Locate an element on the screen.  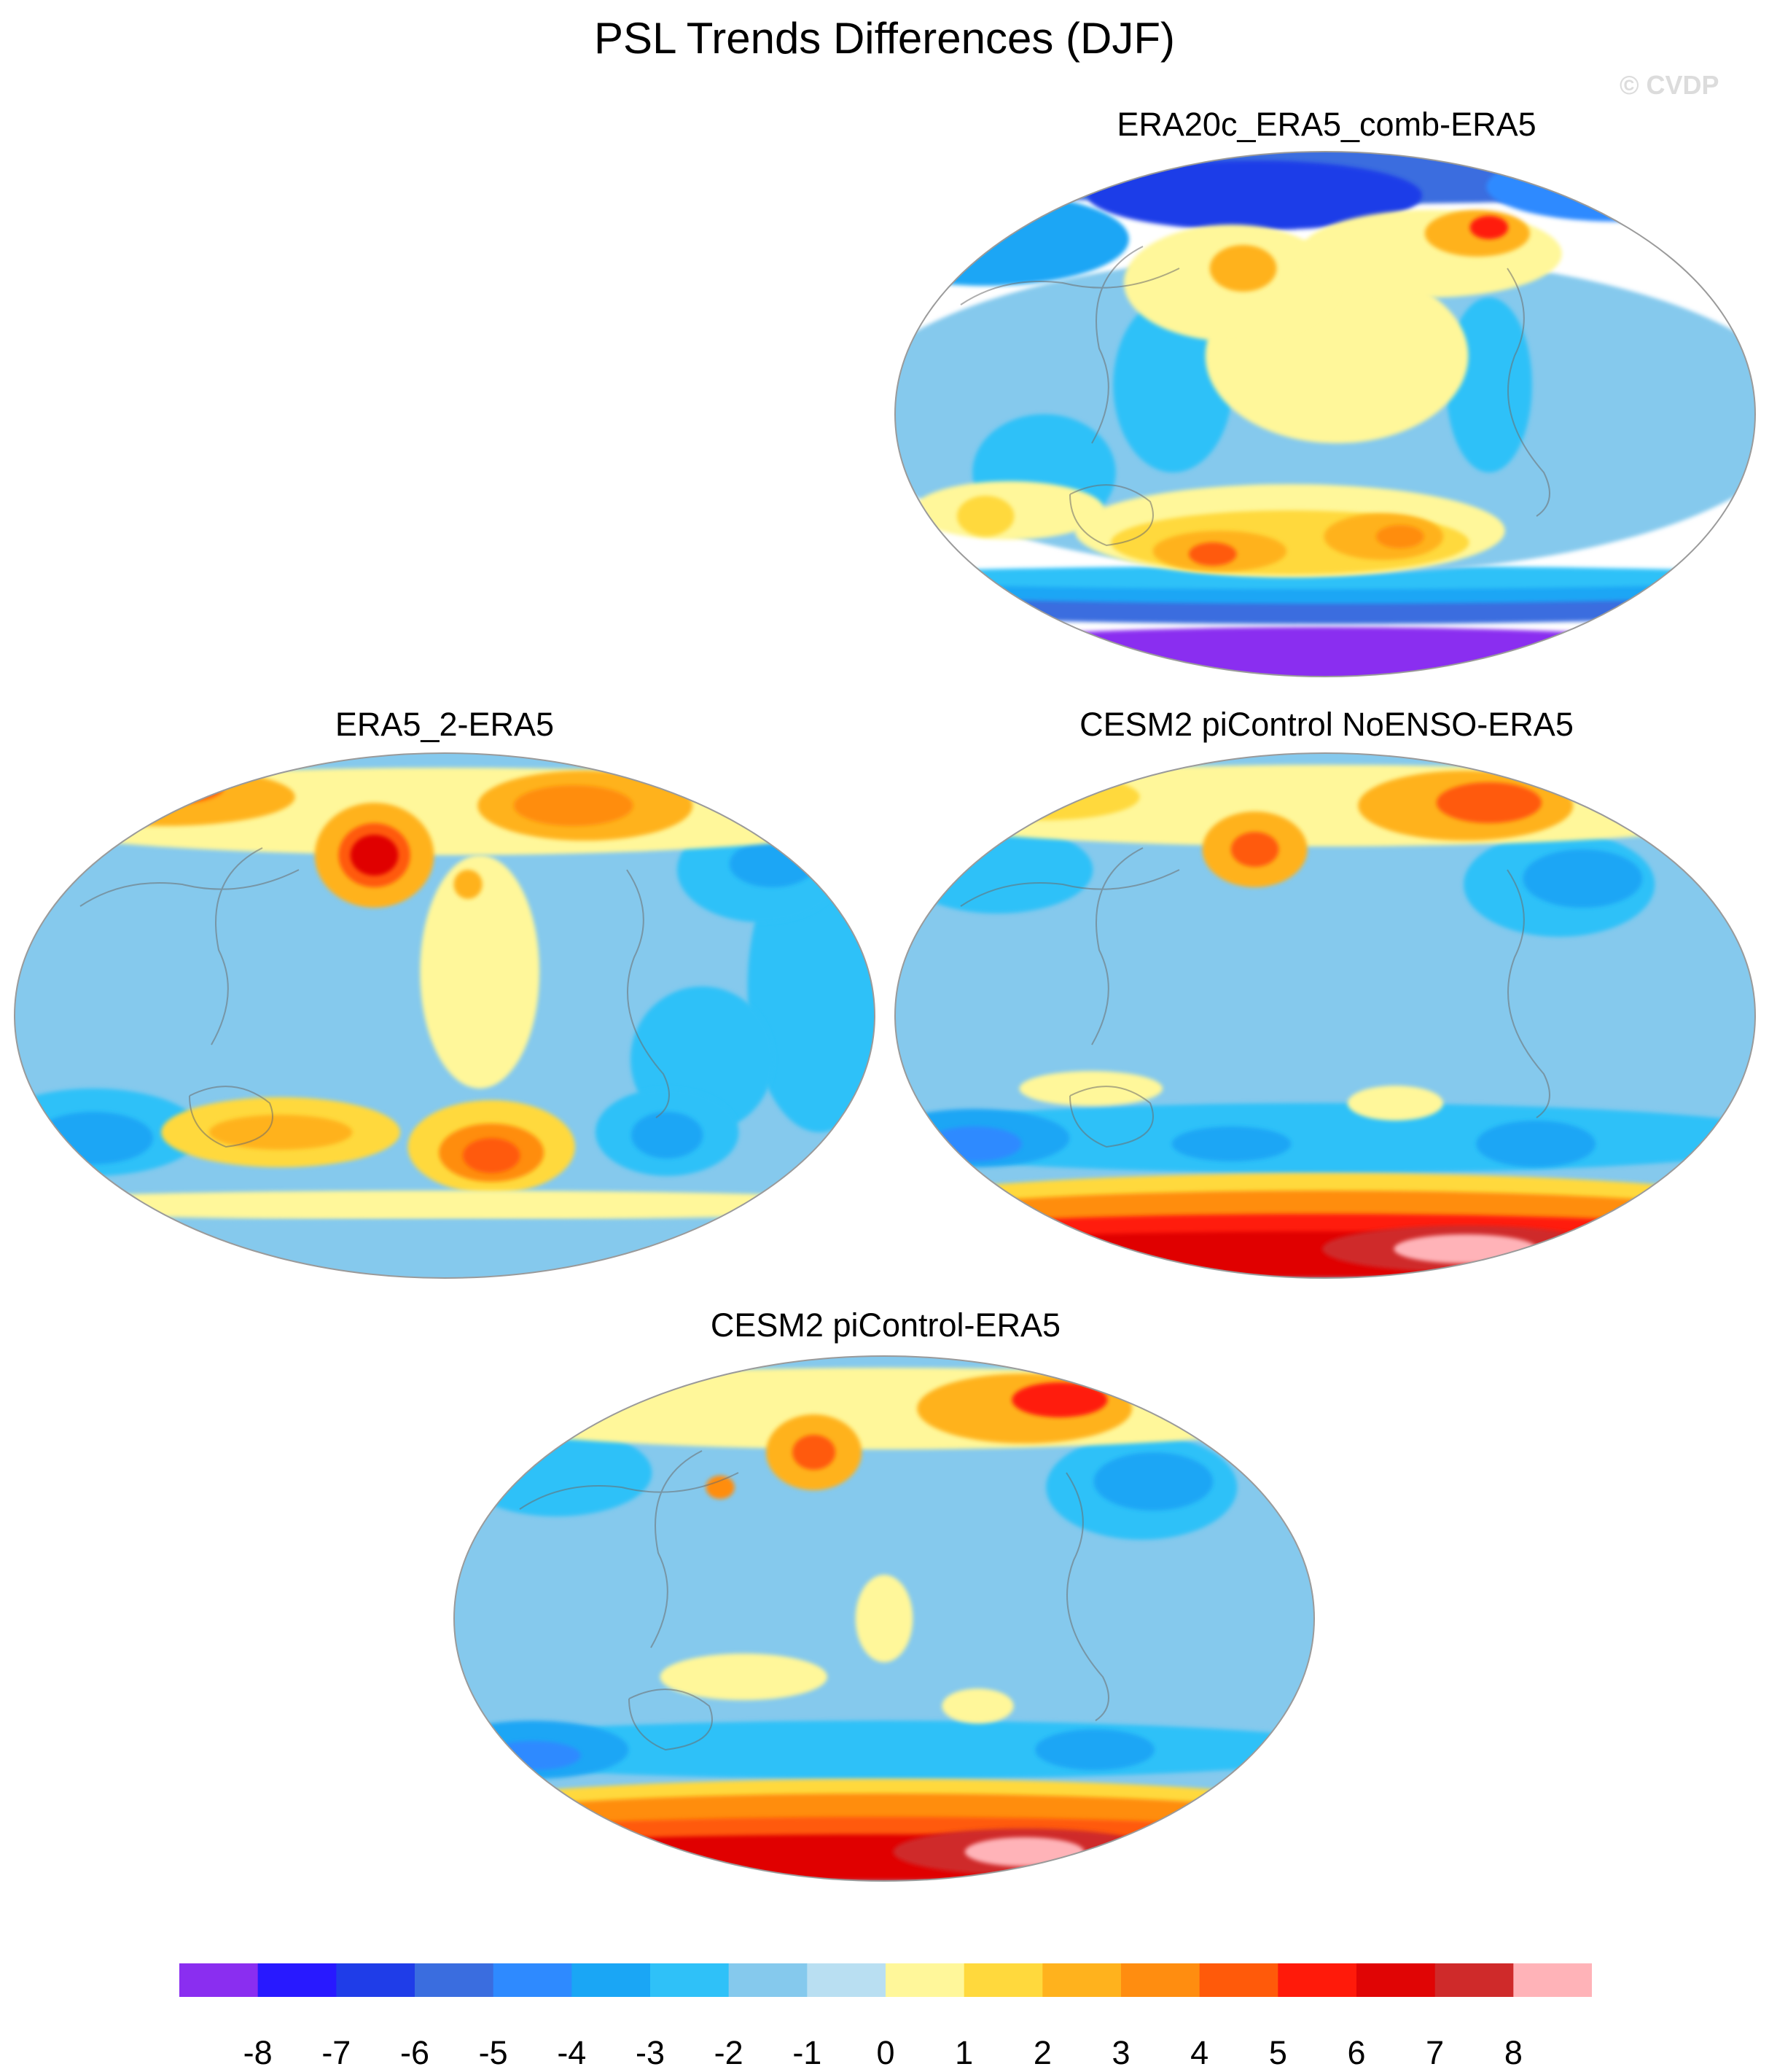
colorbar-tick-label: 3 is located at coordinates (1121, 2053).